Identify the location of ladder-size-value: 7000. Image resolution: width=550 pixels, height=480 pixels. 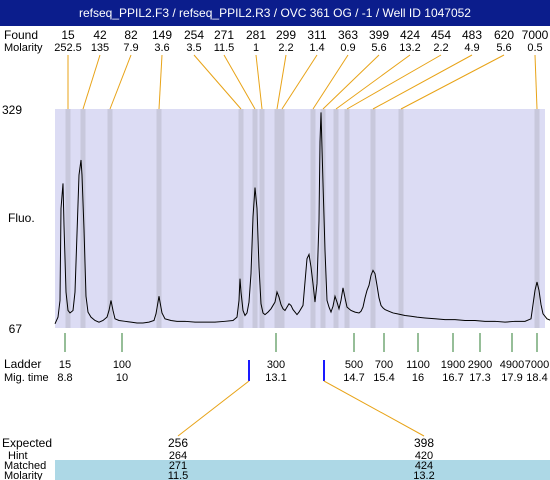
(537, 365).